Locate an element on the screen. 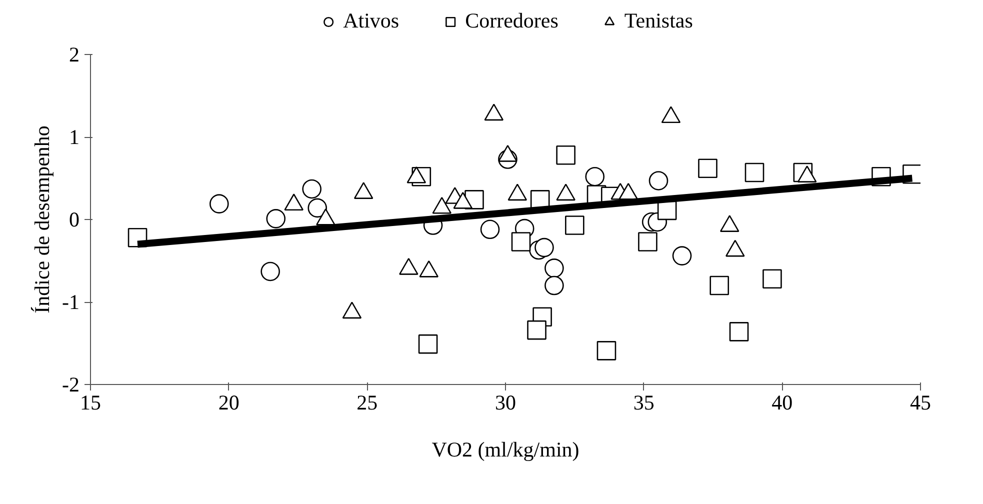 Image resolution: width=983 pixels, height=504 pixels. y-tick-label: -2 is located at coordinates (71, 384).